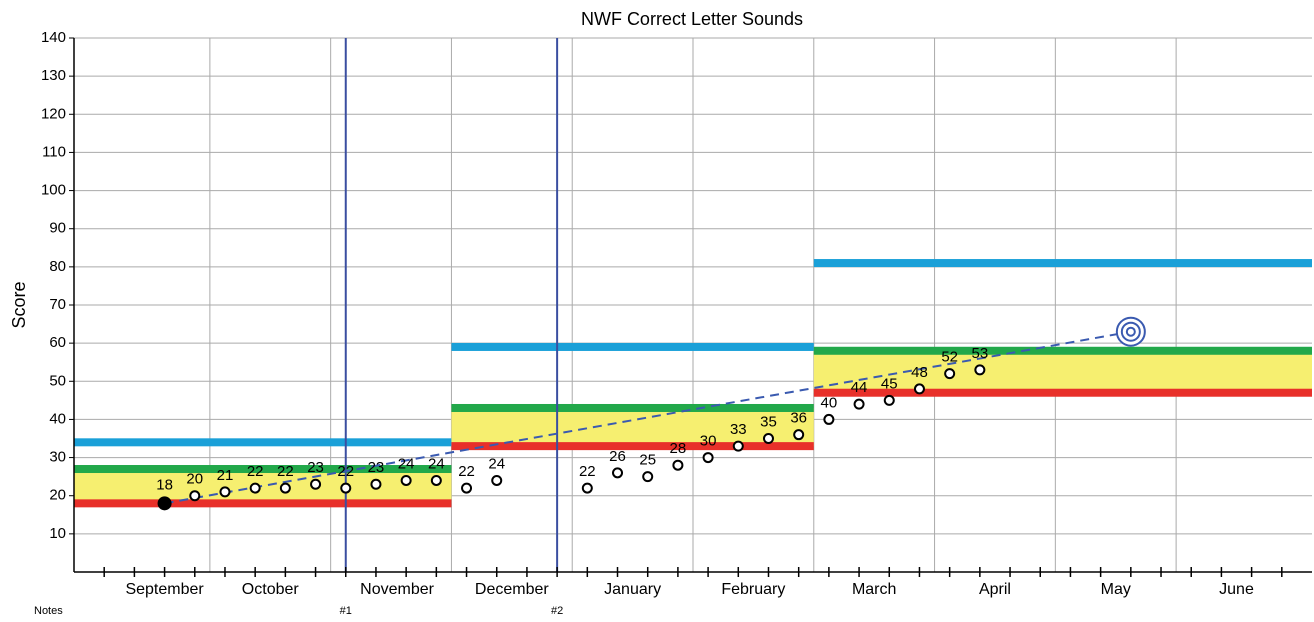 The height and width of the screenshot is (622, 1314). What do you see at coordinates (708, 441) in the screenshot?
I see `data-label: 30` at bounding box center [708, 441].